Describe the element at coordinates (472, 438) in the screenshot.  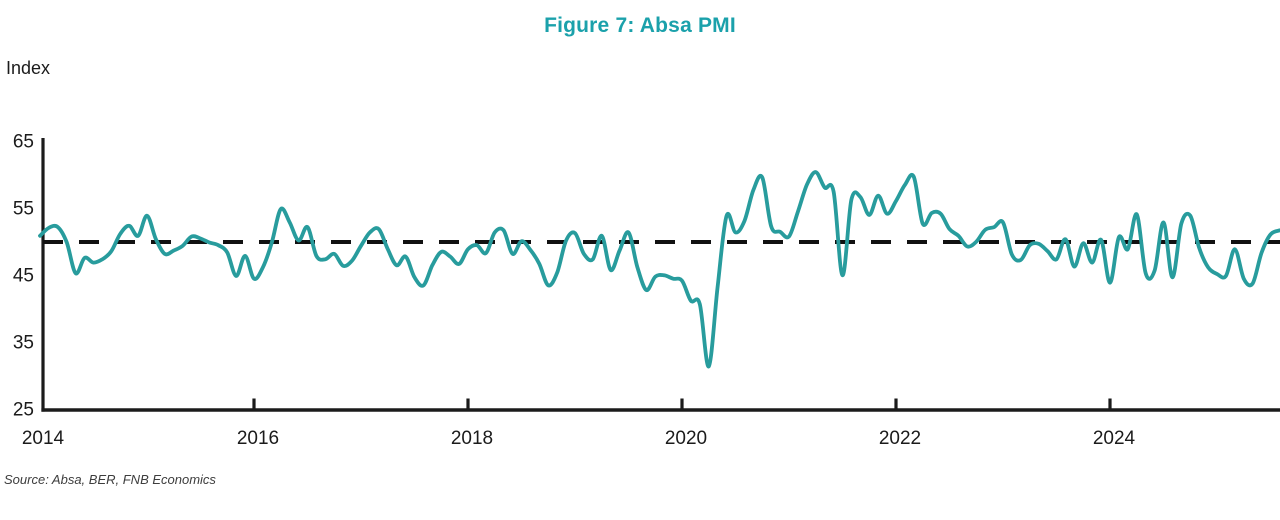
I see `x-axis-tick-label: 2018` at that location.